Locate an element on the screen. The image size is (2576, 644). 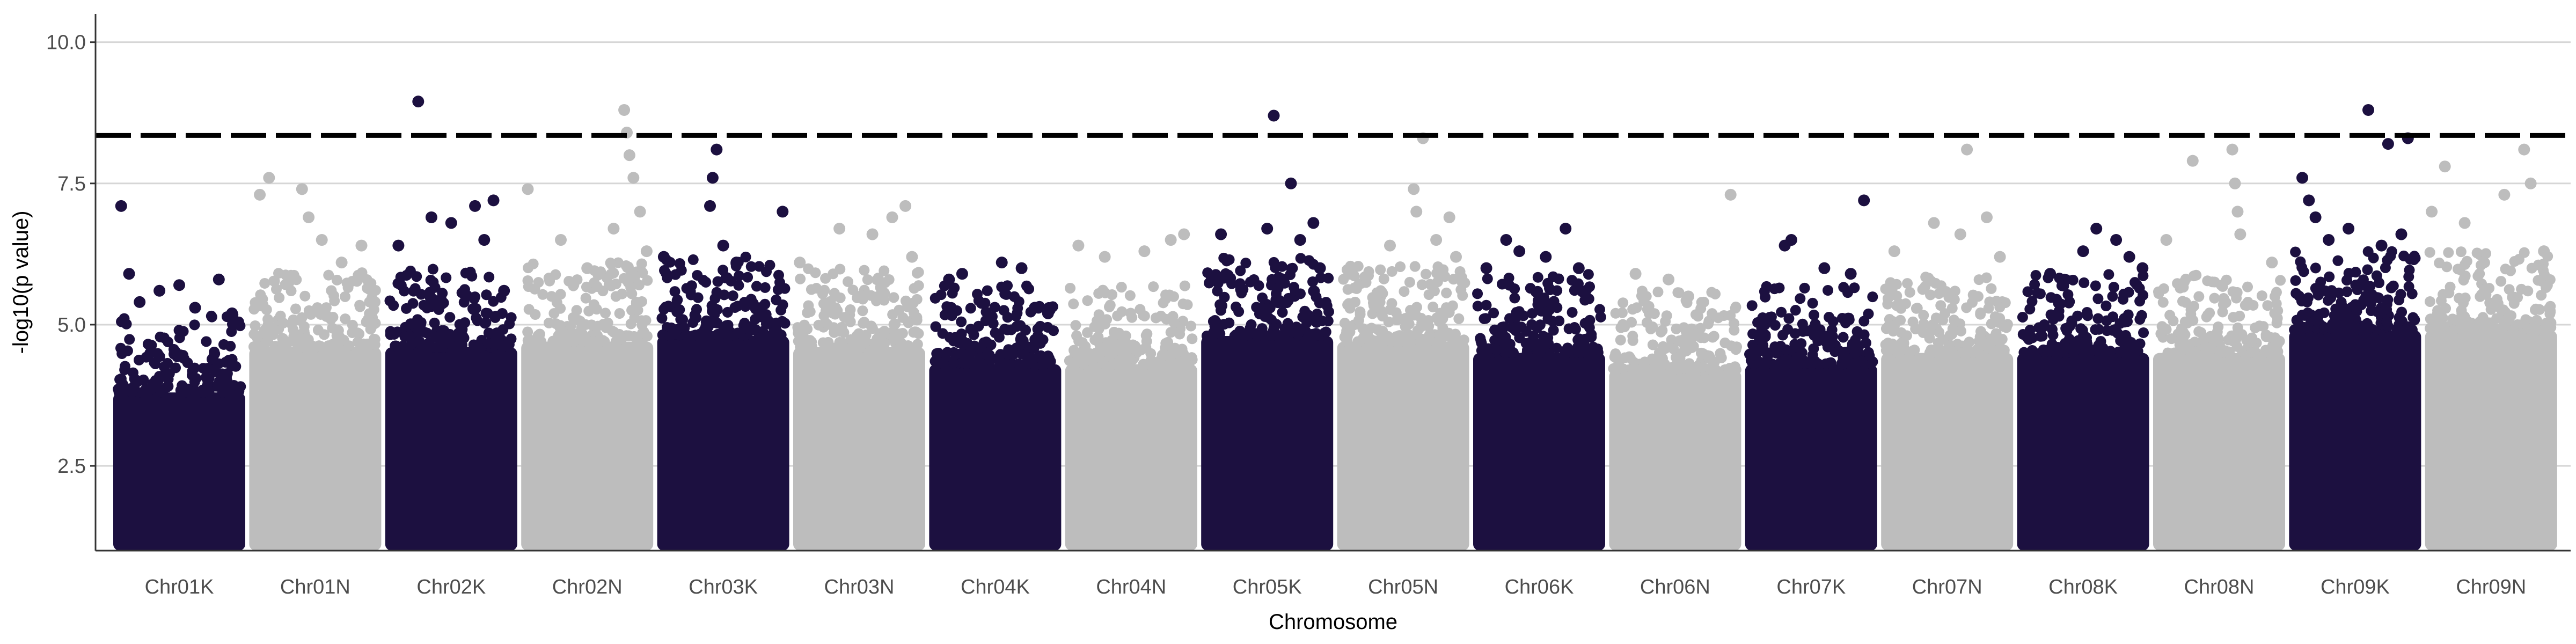
chromosome-band-Chr04N is located at coordinates (1131, 457).